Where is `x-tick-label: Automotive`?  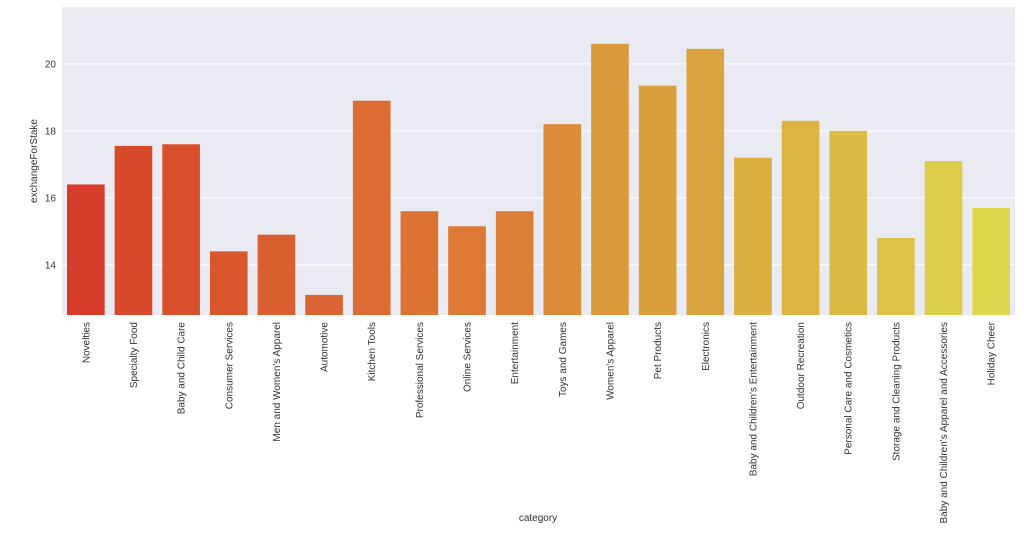
x-tick-label: Automotive is located at coordinates (325, 347).